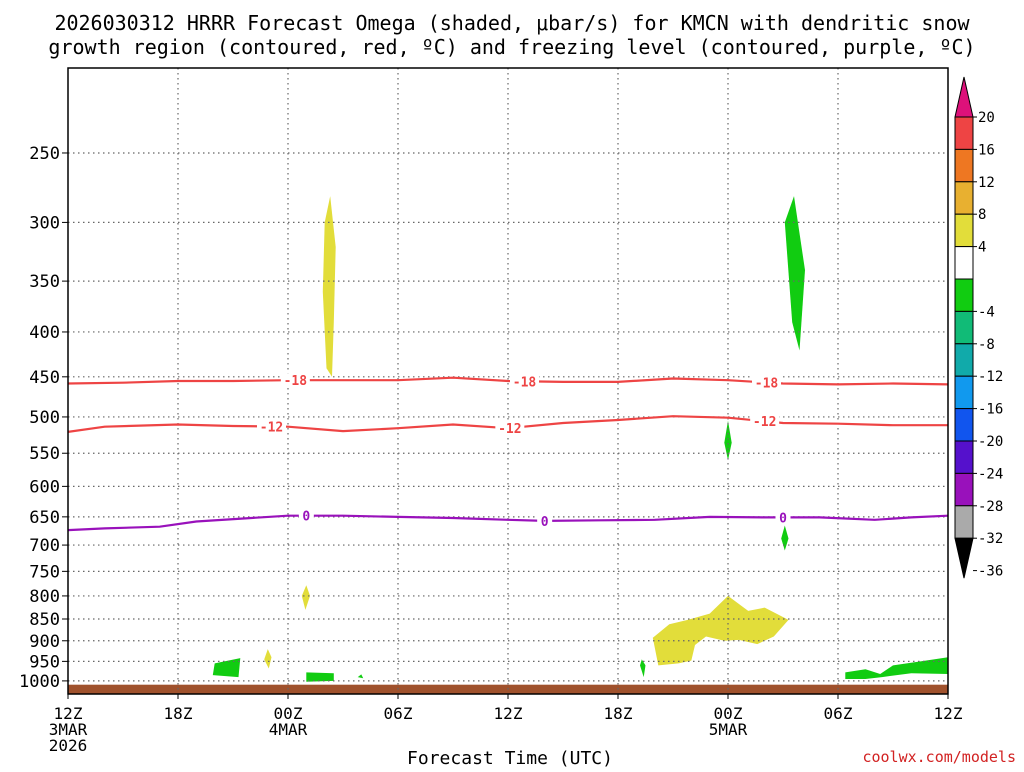  What do you see at coordinates (44, 333) in the screenshot?
I see `y-tick-label: 400` at bounding box center [44, 333].